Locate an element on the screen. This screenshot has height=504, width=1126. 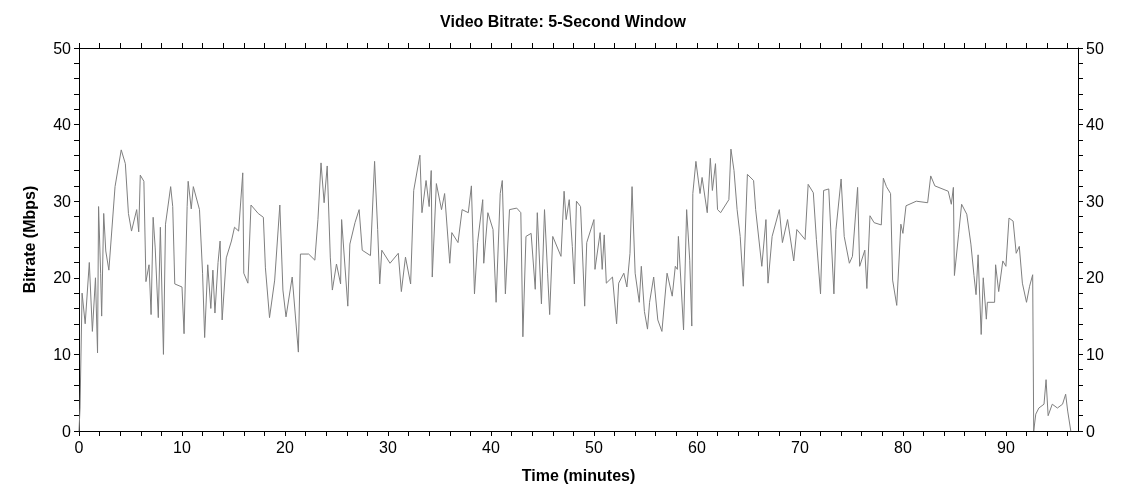
x-tick-label: 70 is located at coordinates (800, 447).